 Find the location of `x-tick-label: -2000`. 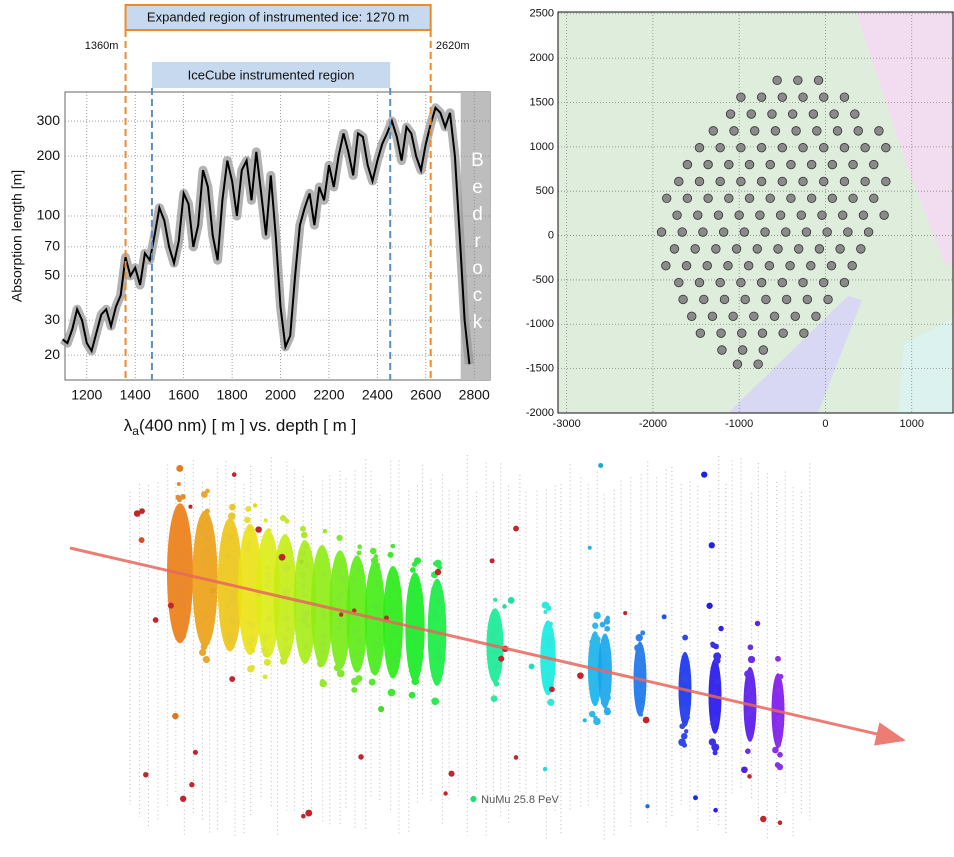

x-tick-label: -2000 is located at coordinates (653, 424).